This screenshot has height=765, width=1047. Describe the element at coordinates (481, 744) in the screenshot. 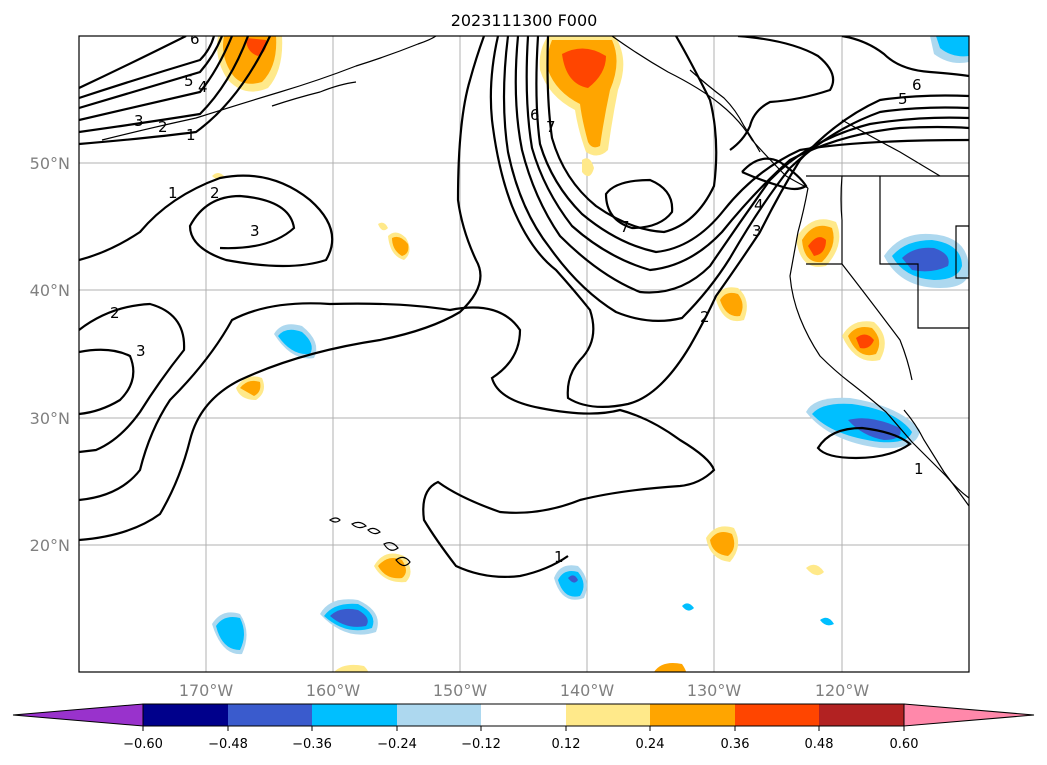

I see `colorbar-tick-label: −0.12` at that location.